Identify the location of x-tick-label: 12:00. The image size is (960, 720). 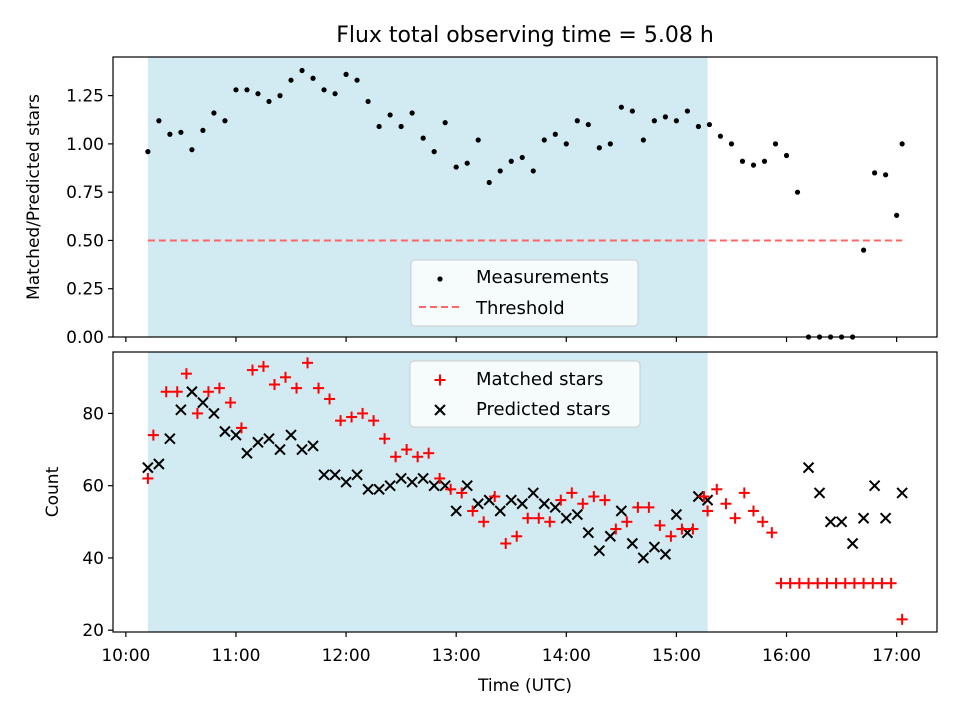
(346, 656).